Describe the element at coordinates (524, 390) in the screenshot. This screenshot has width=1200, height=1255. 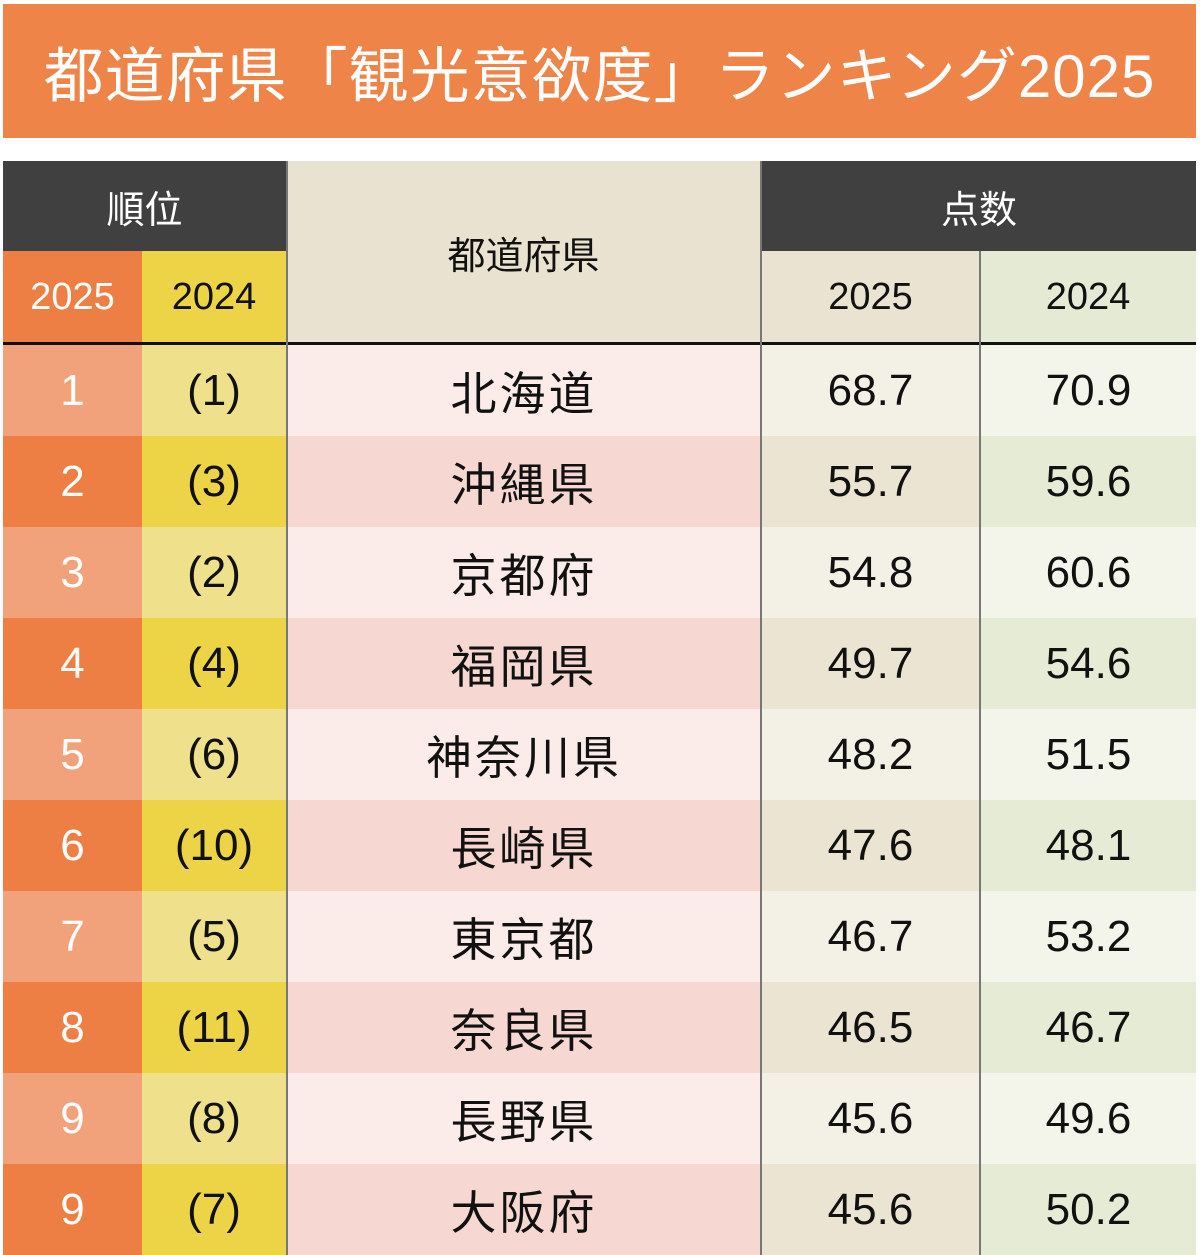
I see `prefecture-cell: 北海道` at that location.